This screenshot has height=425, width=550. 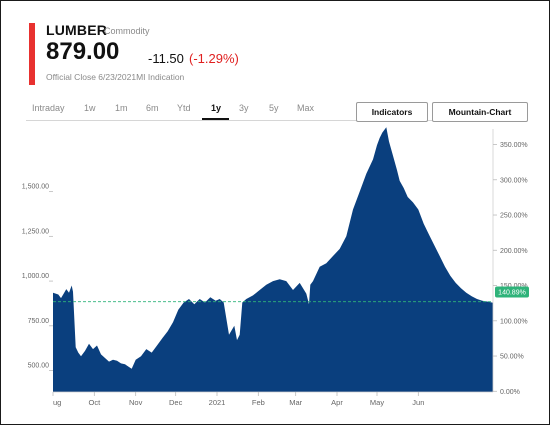 What do you see at coordinates (258, 402) in the screenshot?
I see `x-tick-label: Feb` at bounding box center [258, 402].